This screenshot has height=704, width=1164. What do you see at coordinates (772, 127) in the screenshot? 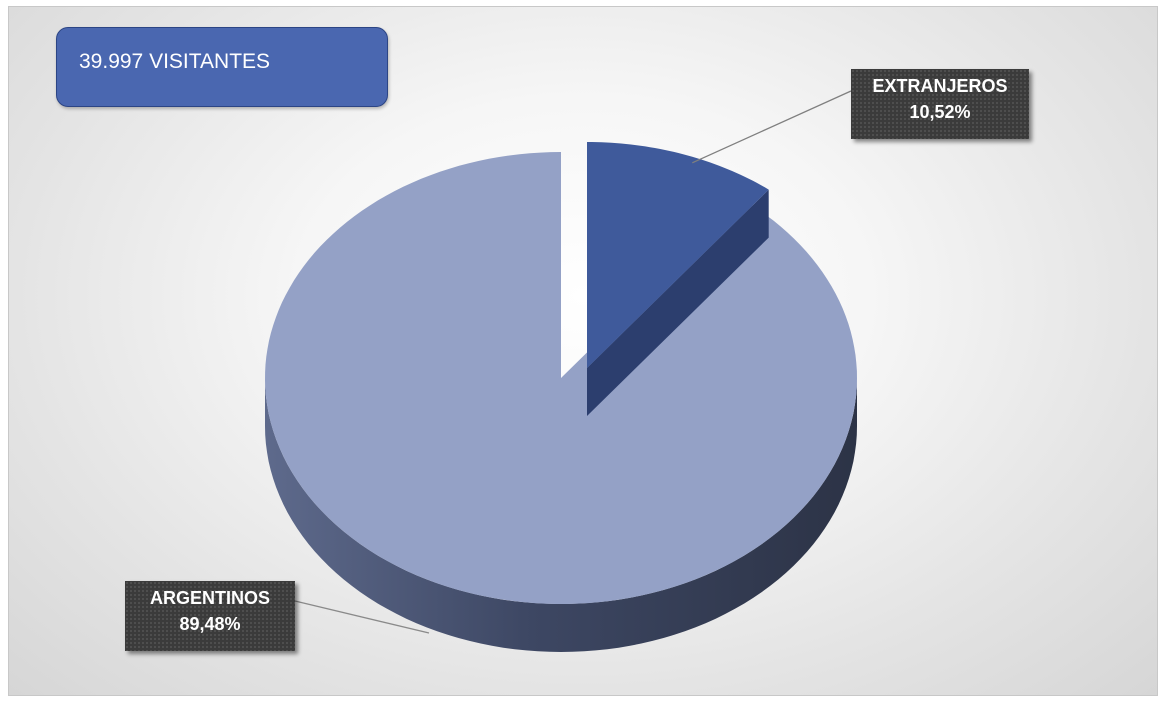
I see `leader-line-extranjeros` at bounding box center [772, 127].